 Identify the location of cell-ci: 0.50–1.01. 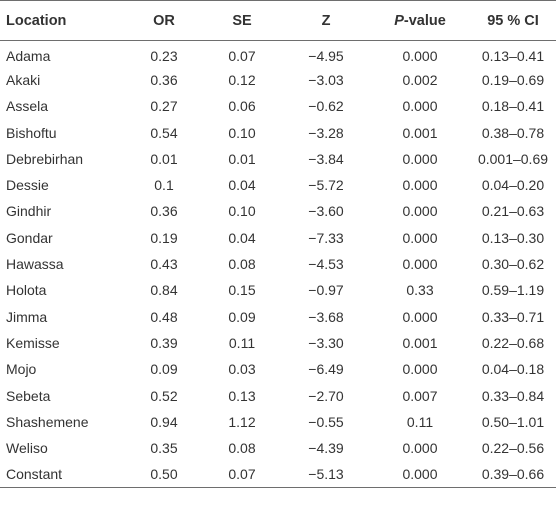
(513, 421).